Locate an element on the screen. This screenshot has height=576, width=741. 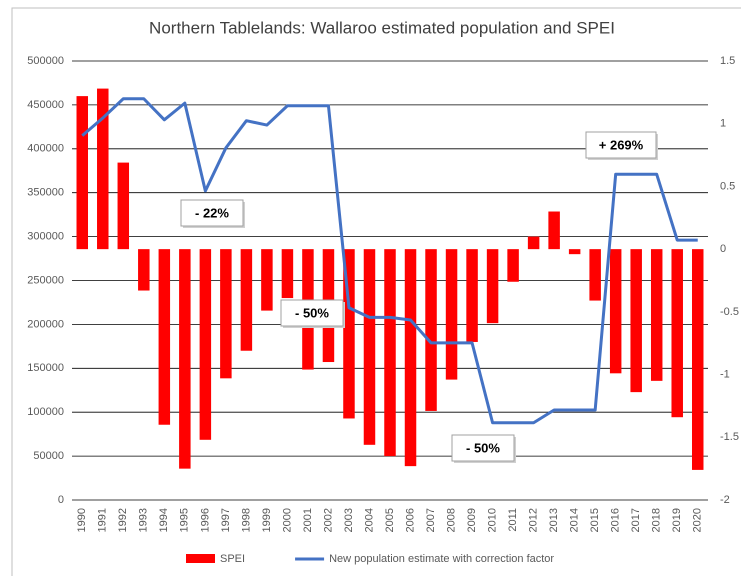
x-tick-label: 2006 is located at coordinates (410, 520).